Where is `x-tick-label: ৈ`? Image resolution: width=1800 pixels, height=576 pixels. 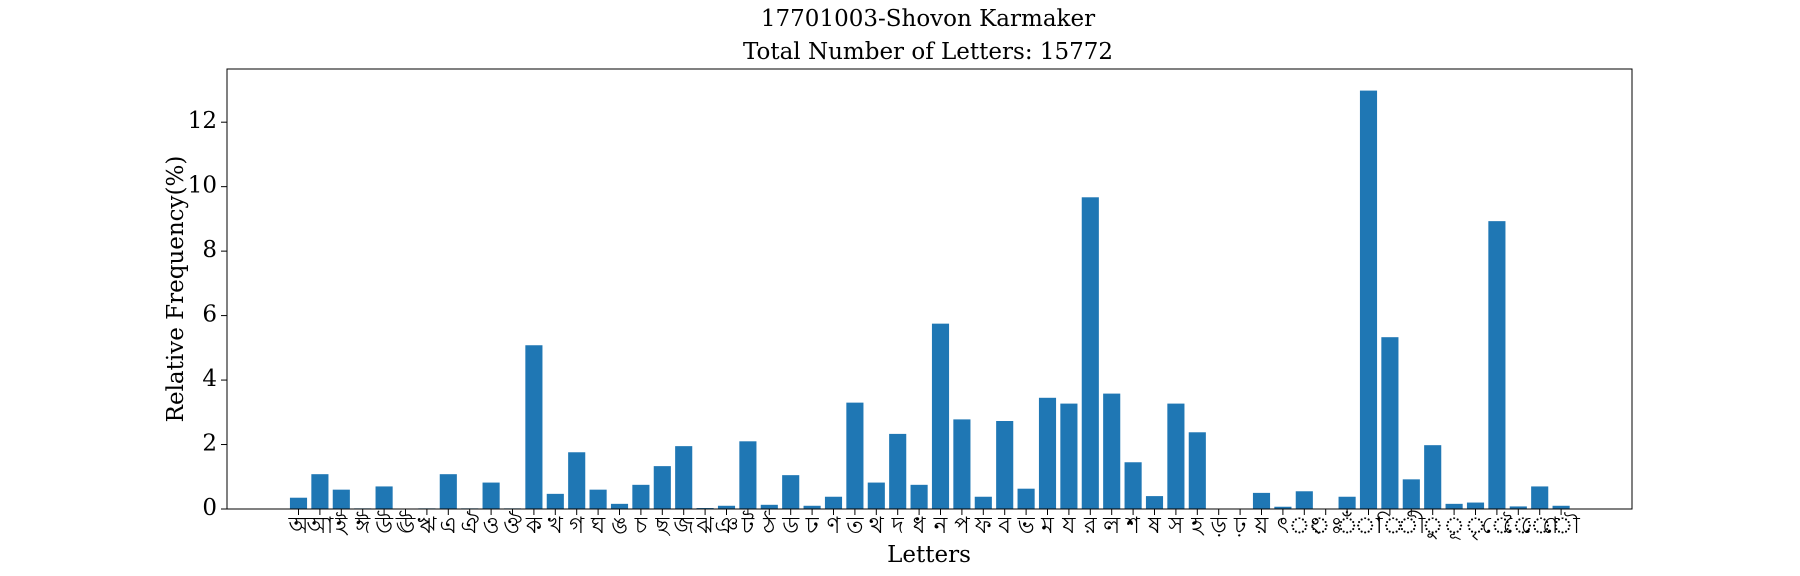
x-tick-label: ৈ is located at coordinates (1518, 525).